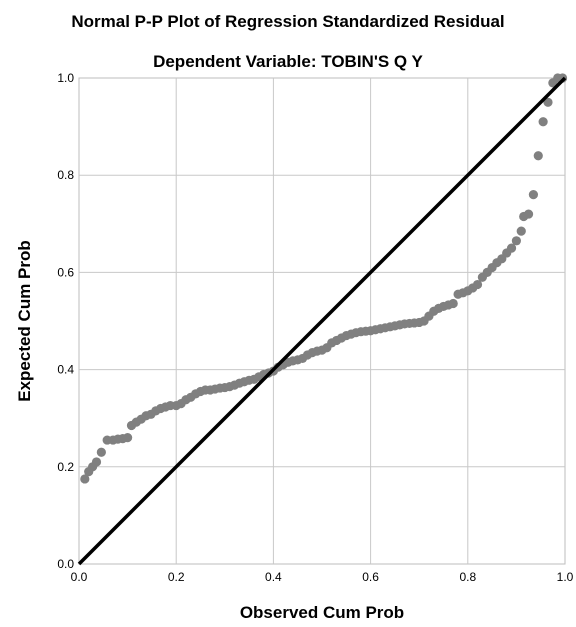 This screenshot has width=576, height=627. I want to click on y-tick-label: 0.8, so click(65, 175).